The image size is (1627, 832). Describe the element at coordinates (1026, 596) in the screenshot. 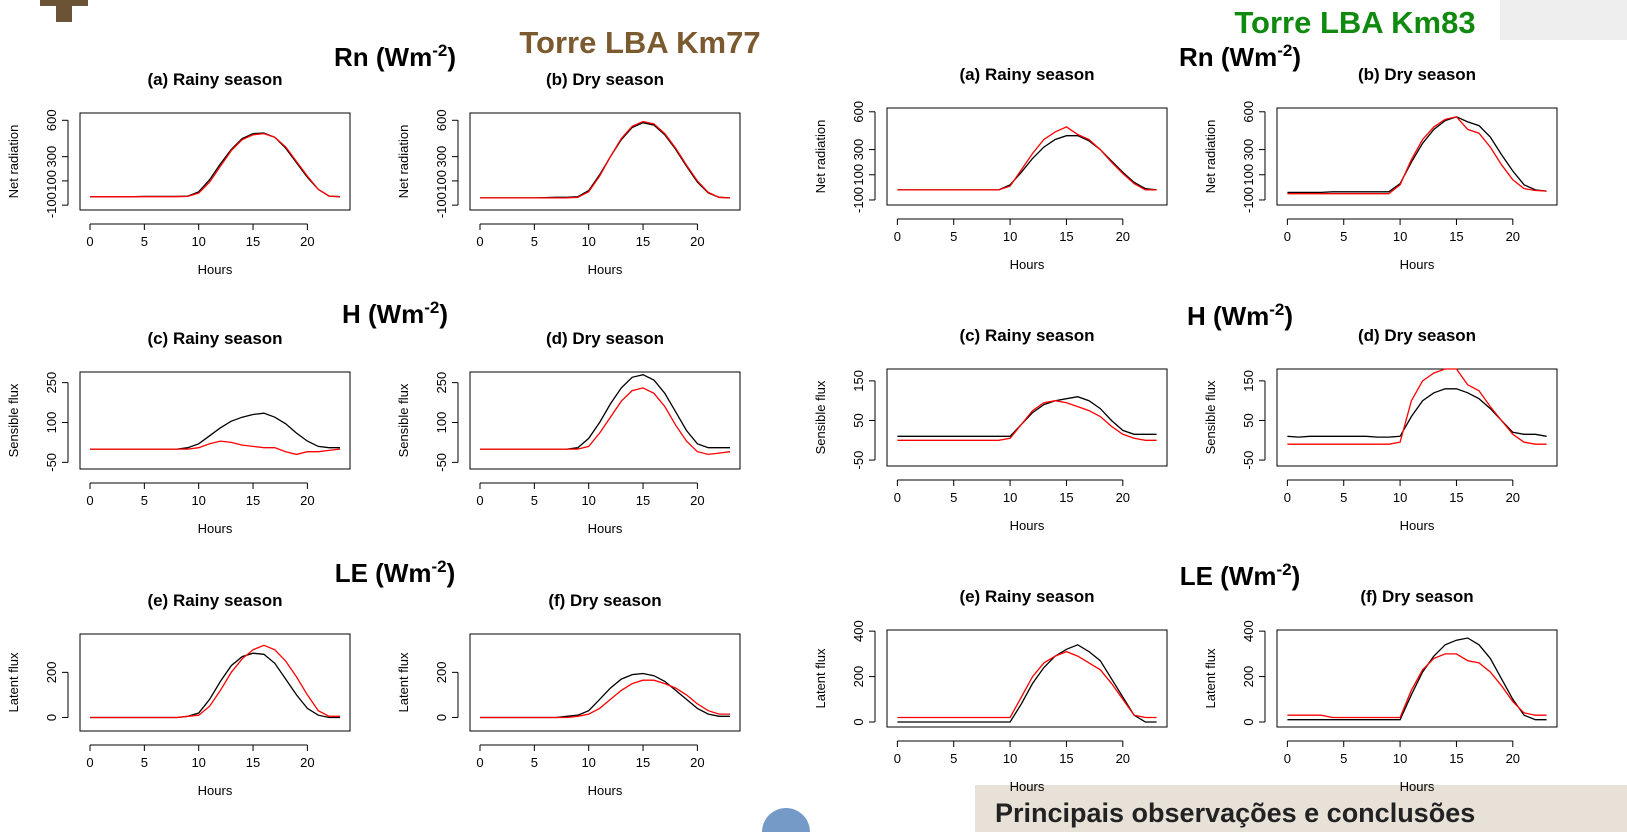

I see `chart-title: (e) Rainy season` at that location.